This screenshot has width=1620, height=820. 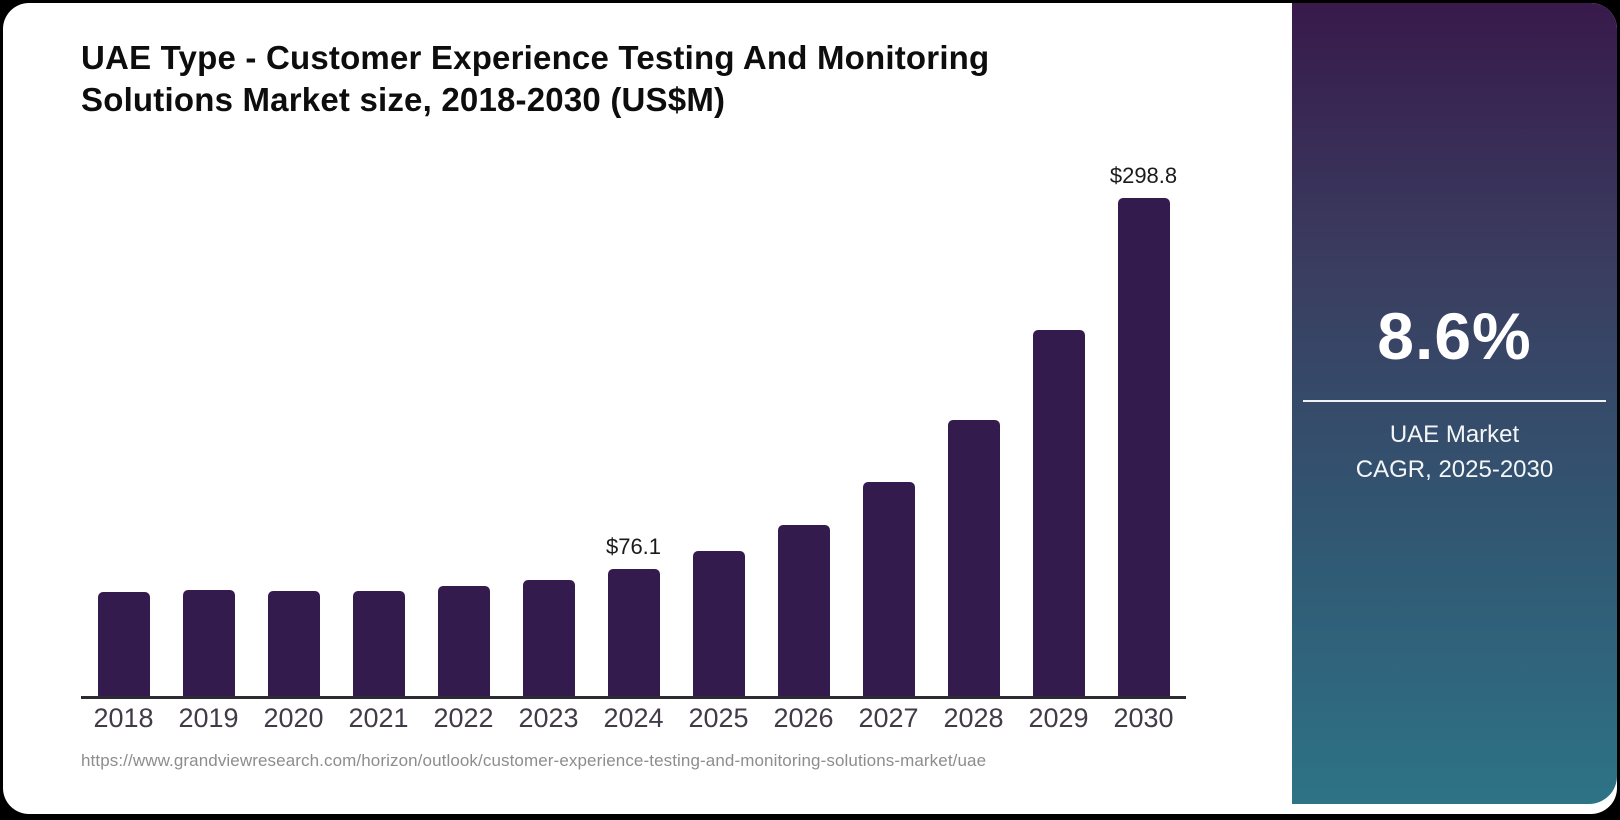 I want to click on bar-2027, so click(x=888, y=589).